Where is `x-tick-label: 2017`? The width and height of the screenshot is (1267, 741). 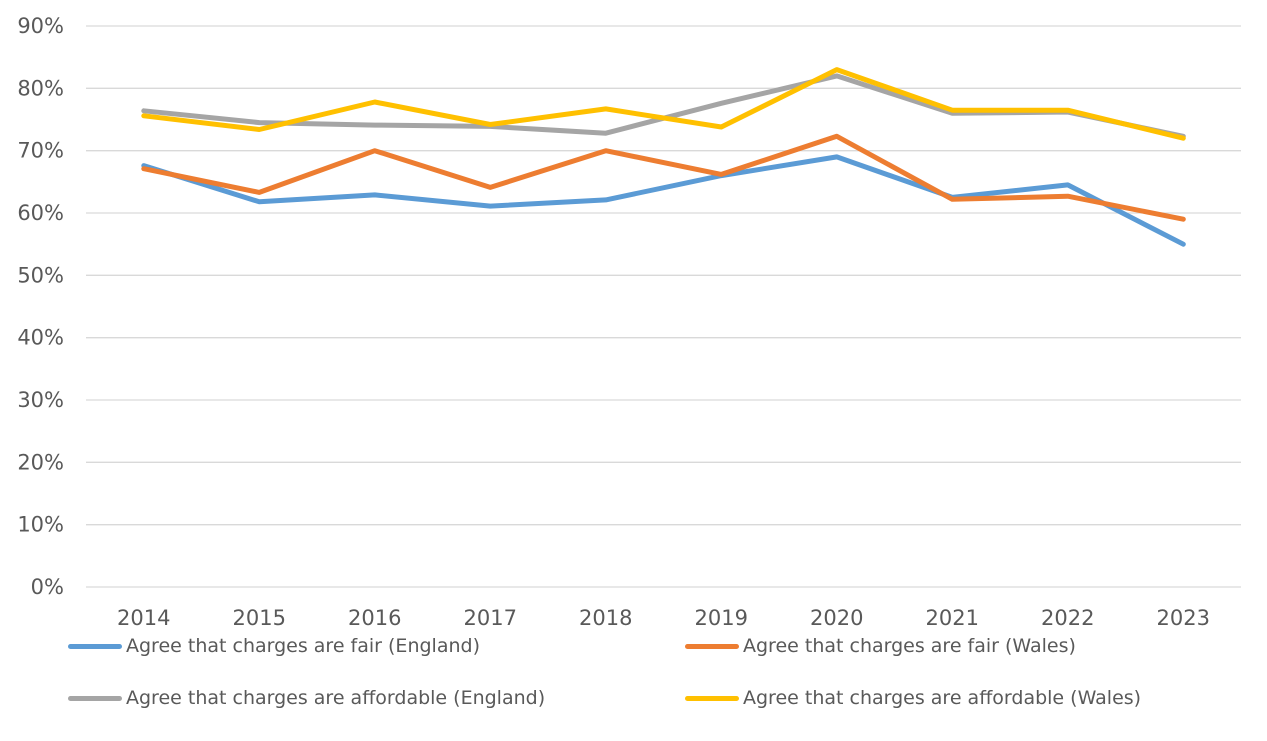 x-tick-label: 2017 is located at coordinates (490, 618).